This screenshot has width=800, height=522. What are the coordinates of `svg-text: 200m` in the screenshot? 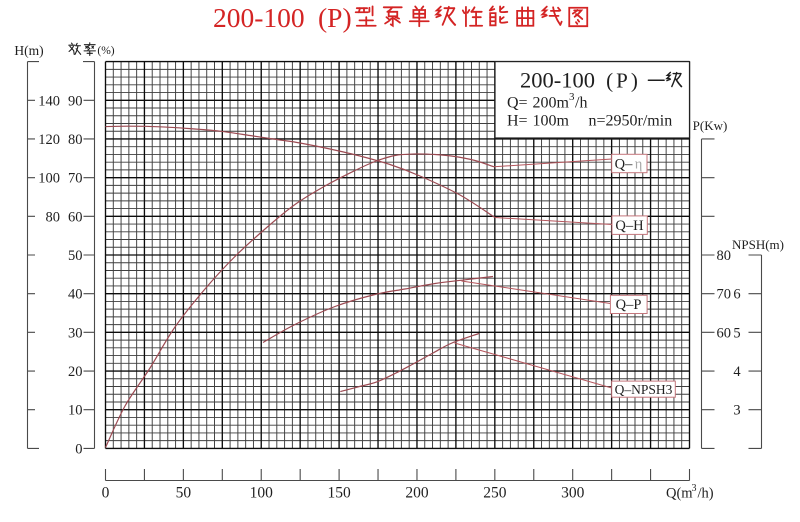 It's located at (551, 103).